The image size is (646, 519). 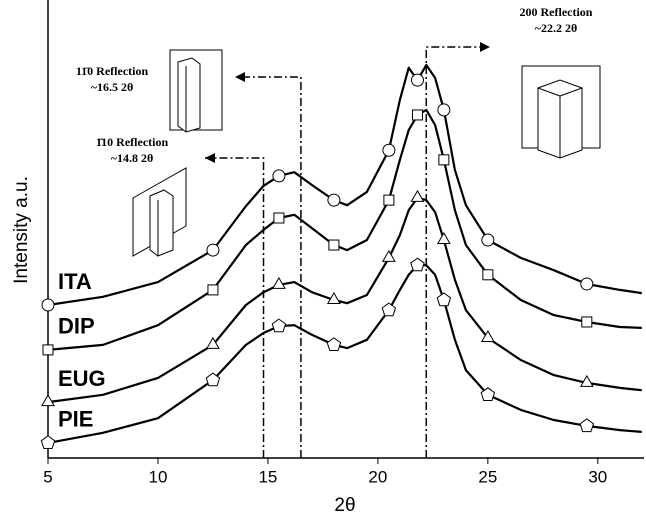 I want to click on x-tick-label: 30, so click(x=597, y=476).